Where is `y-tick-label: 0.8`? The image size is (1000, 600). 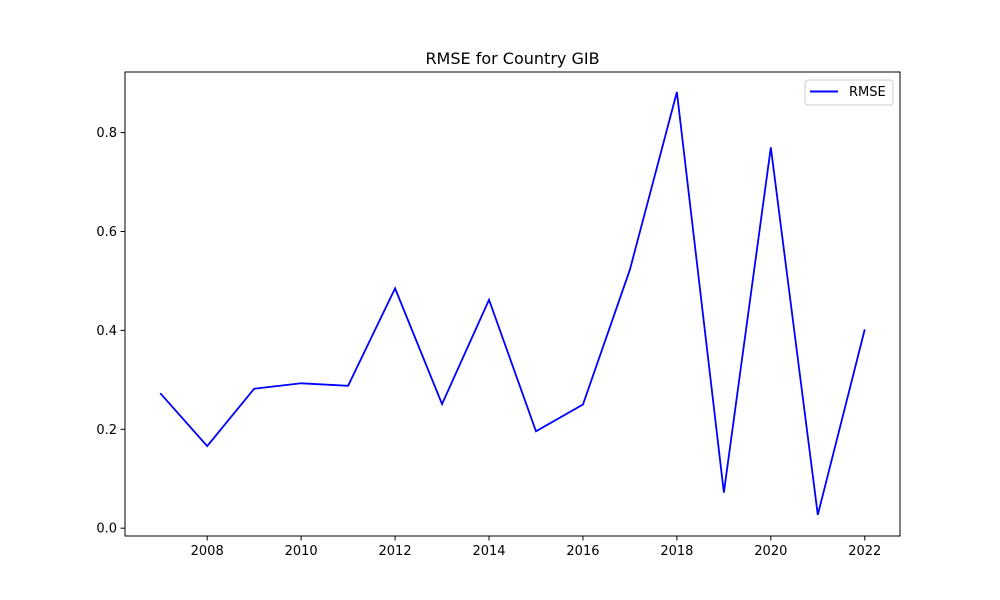
y-tick-label: 0.8 is located at coordinates (106, 133).